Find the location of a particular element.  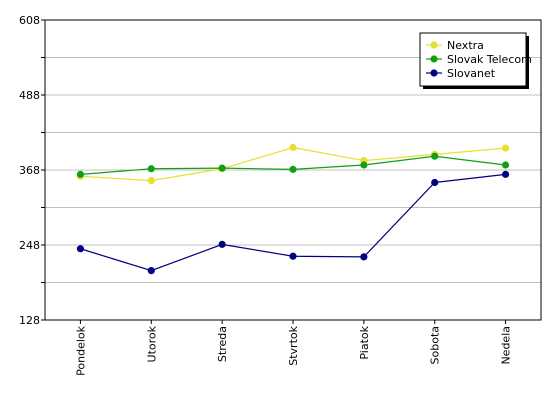

series-line-nextra is located at coordinates (293, 164).